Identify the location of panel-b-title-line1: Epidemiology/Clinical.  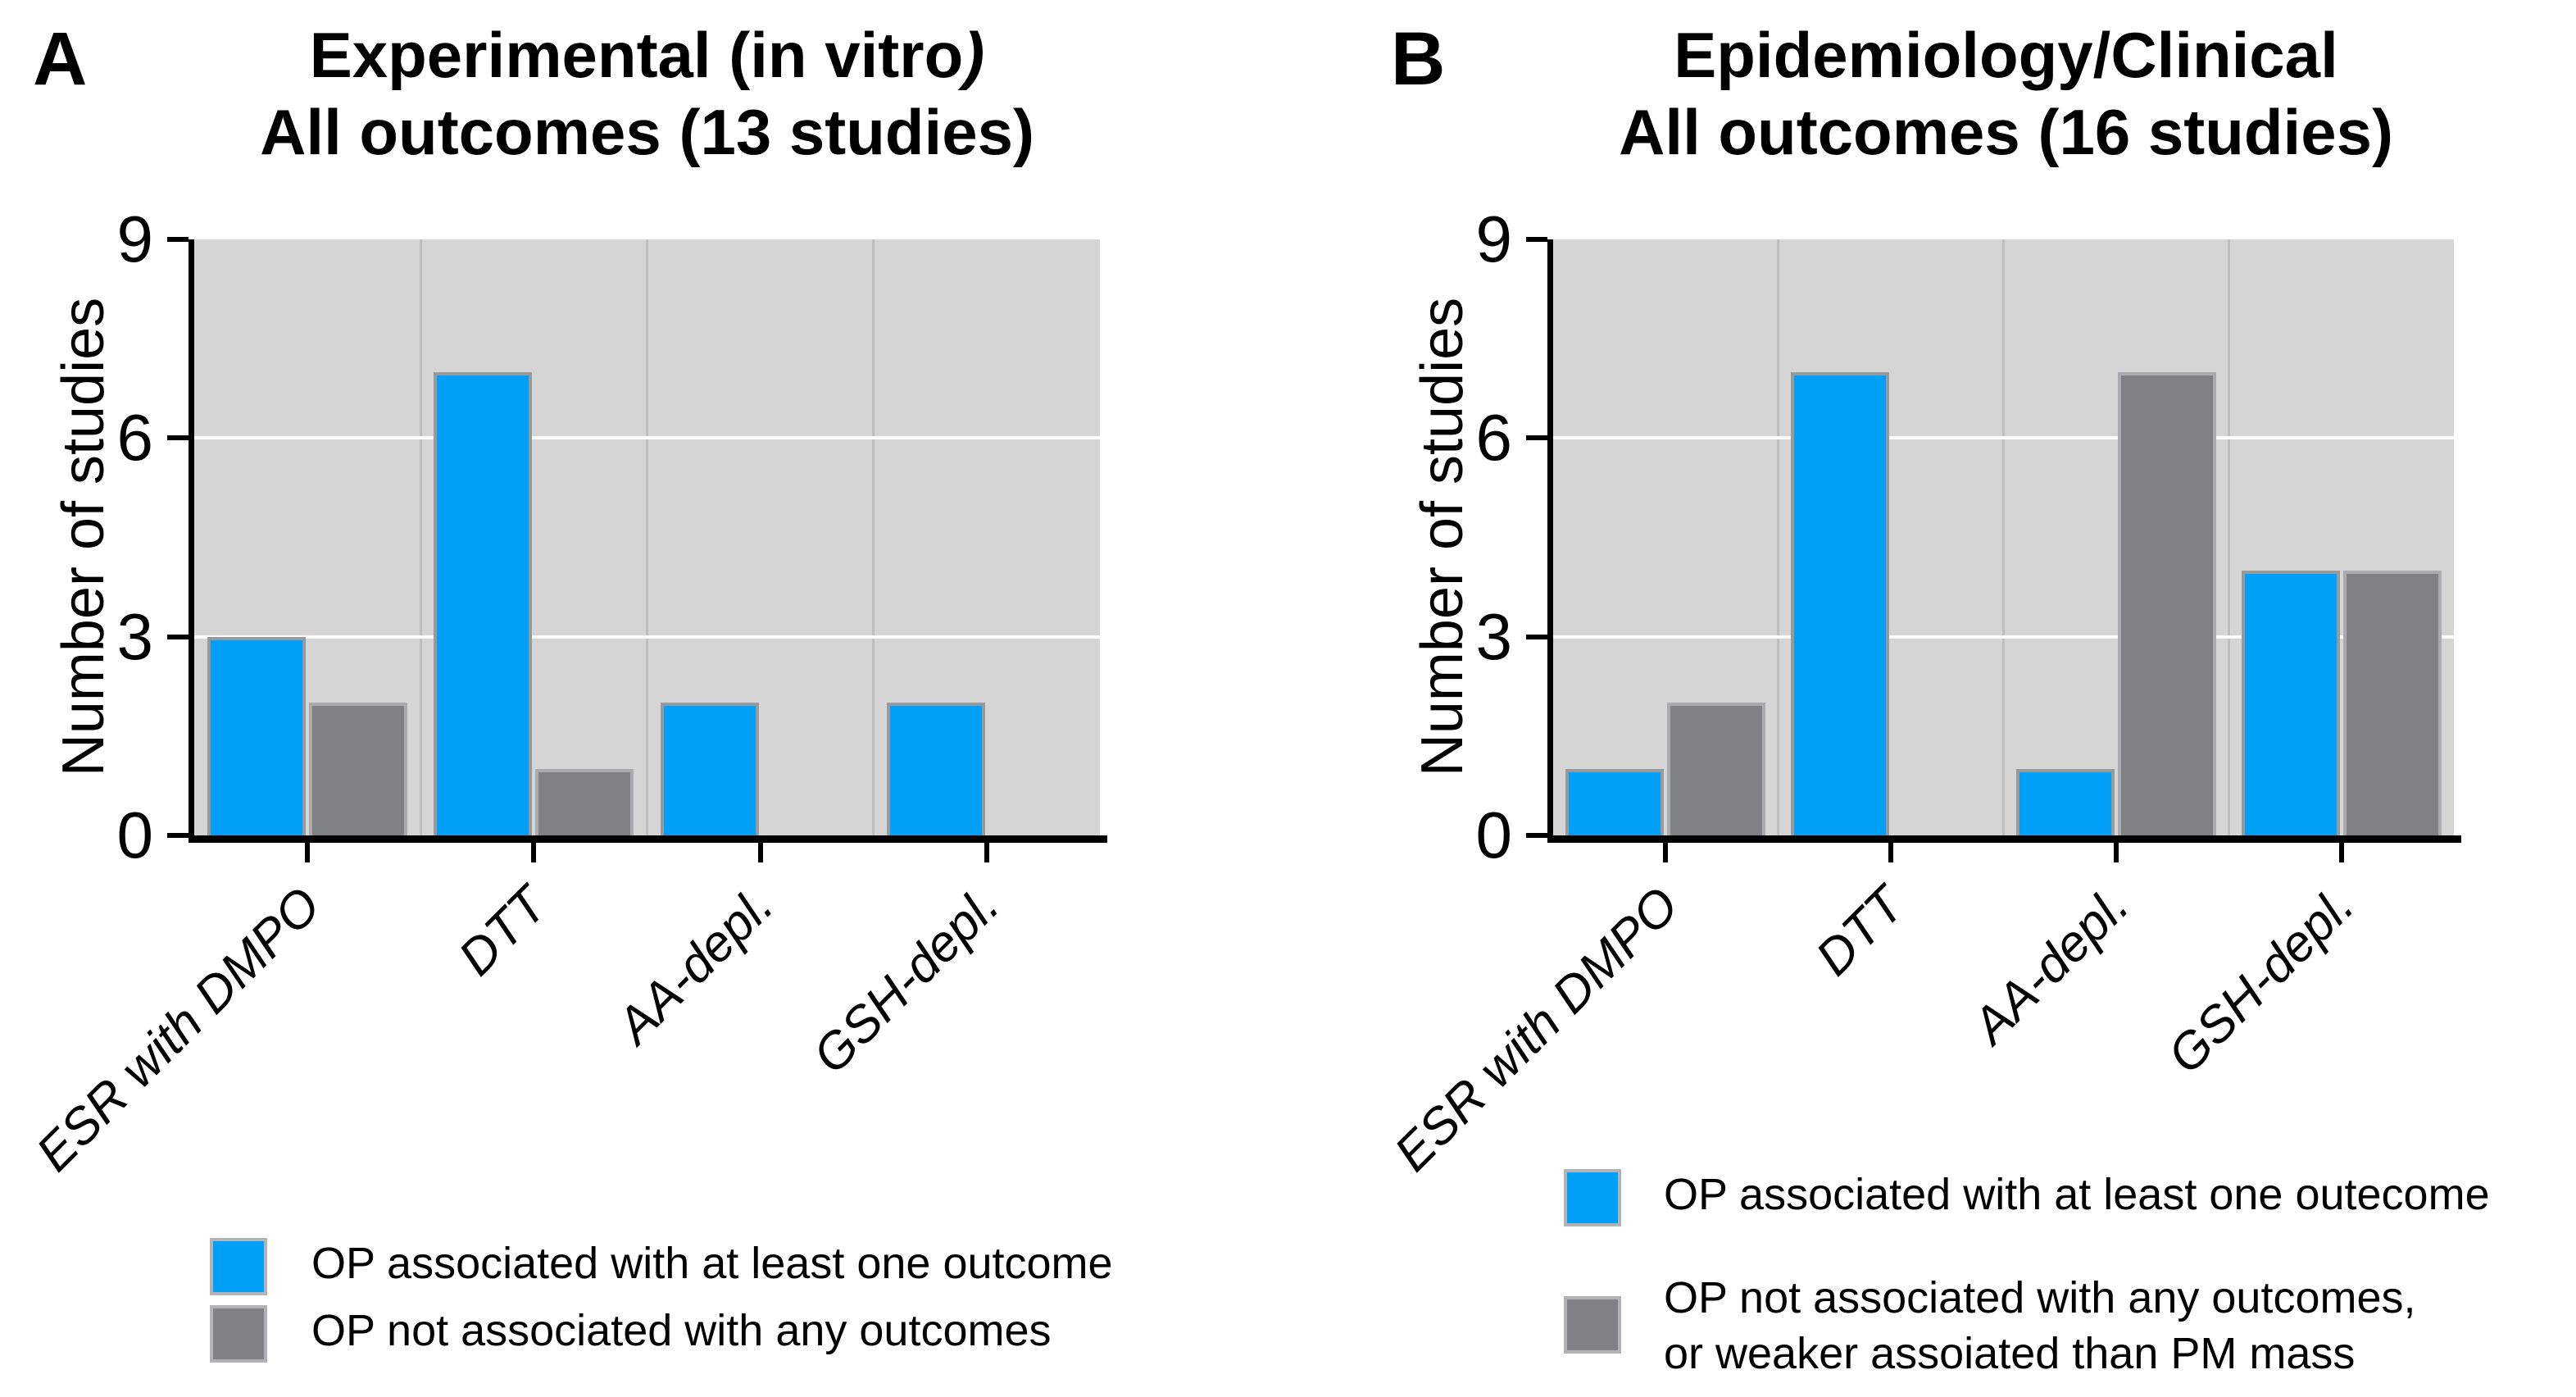
(2006, 55).